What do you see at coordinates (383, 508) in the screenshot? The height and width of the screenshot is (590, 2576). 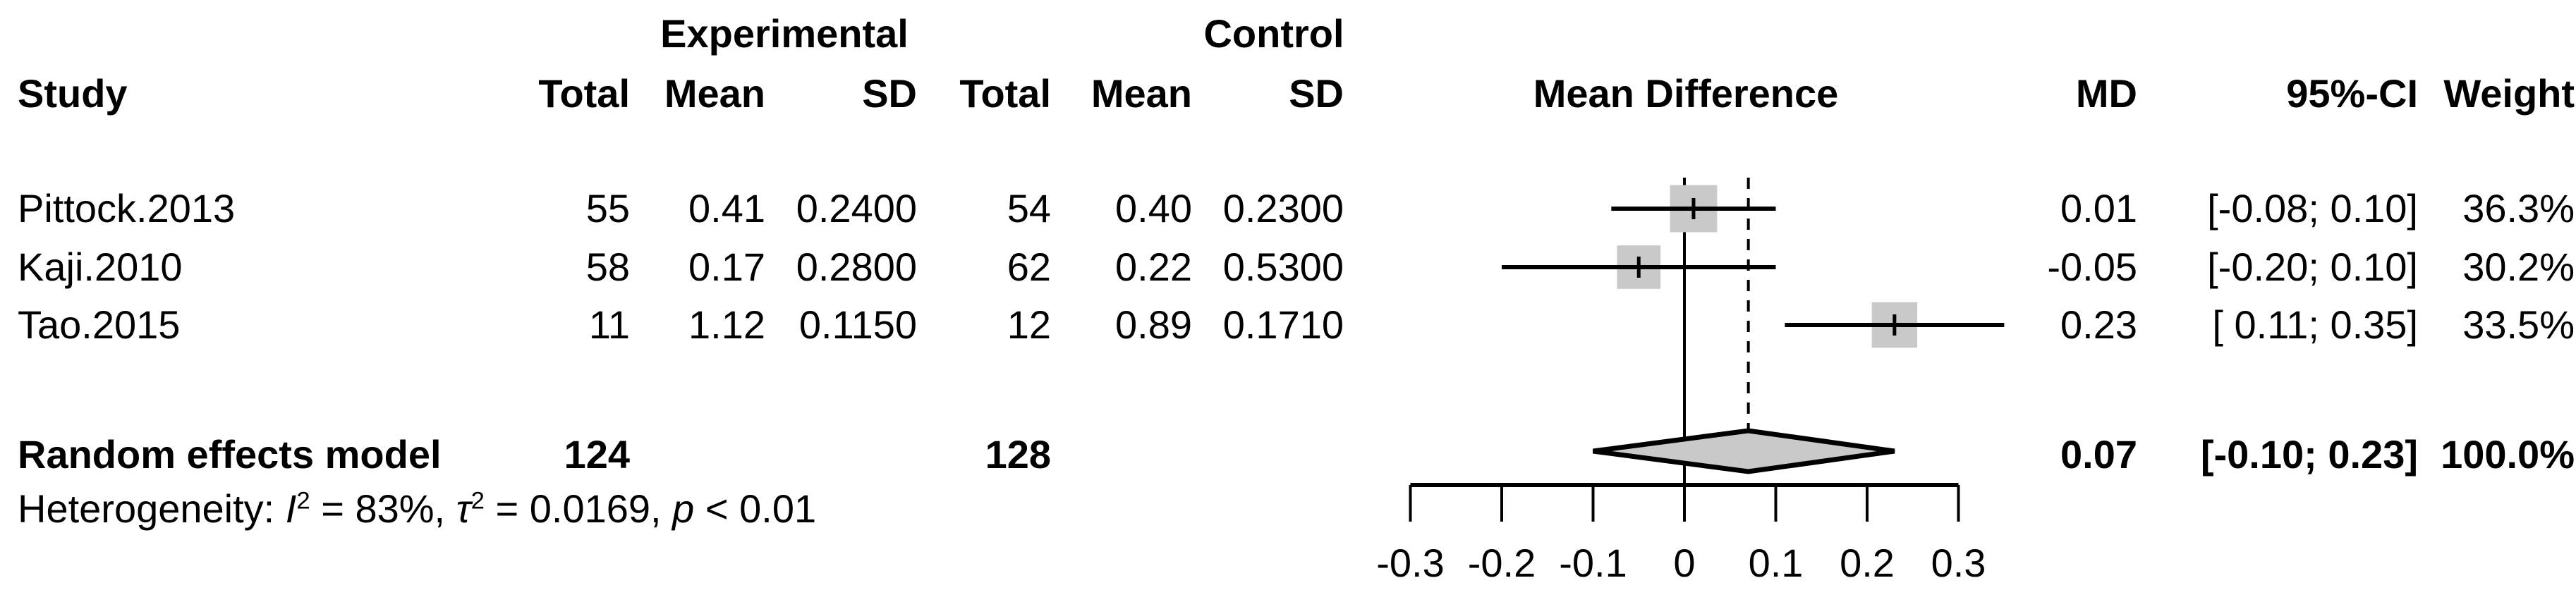 I see `heterogeneity-text-part: = 83%,` at bounding box center [383, 508].